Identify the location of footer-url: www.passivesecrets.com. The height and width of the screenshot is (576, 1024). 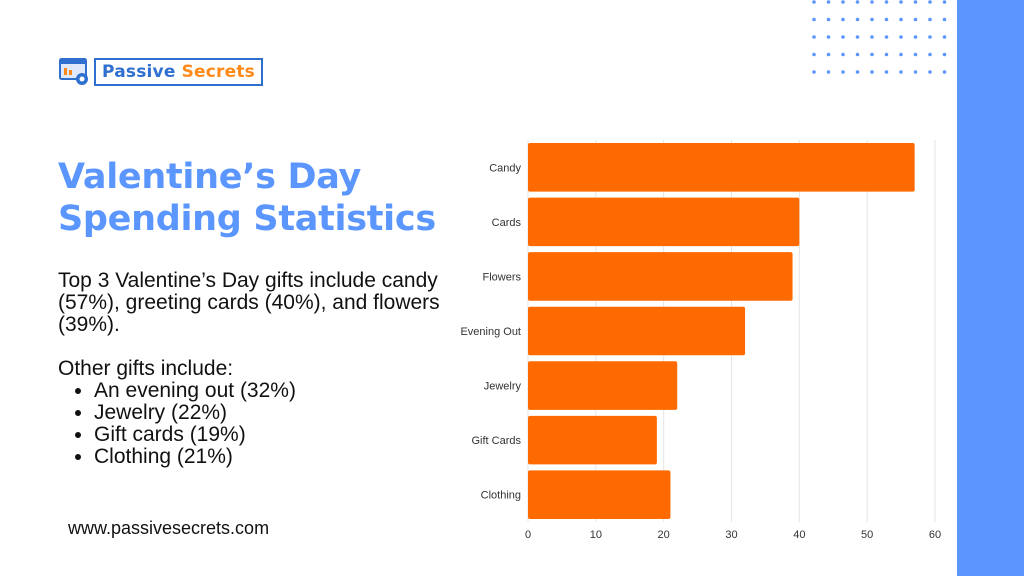
(169, 528).